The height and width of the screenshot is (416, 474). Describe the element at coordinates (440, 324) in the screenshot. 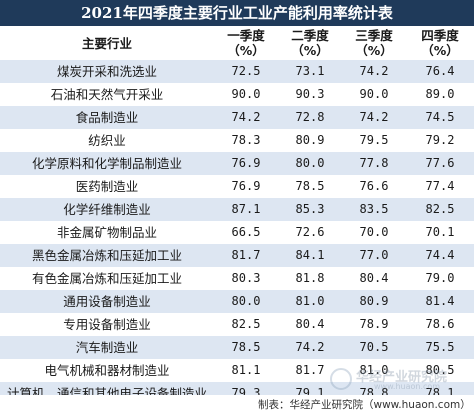

I see `q4-value-cell: 78.6` at that location.